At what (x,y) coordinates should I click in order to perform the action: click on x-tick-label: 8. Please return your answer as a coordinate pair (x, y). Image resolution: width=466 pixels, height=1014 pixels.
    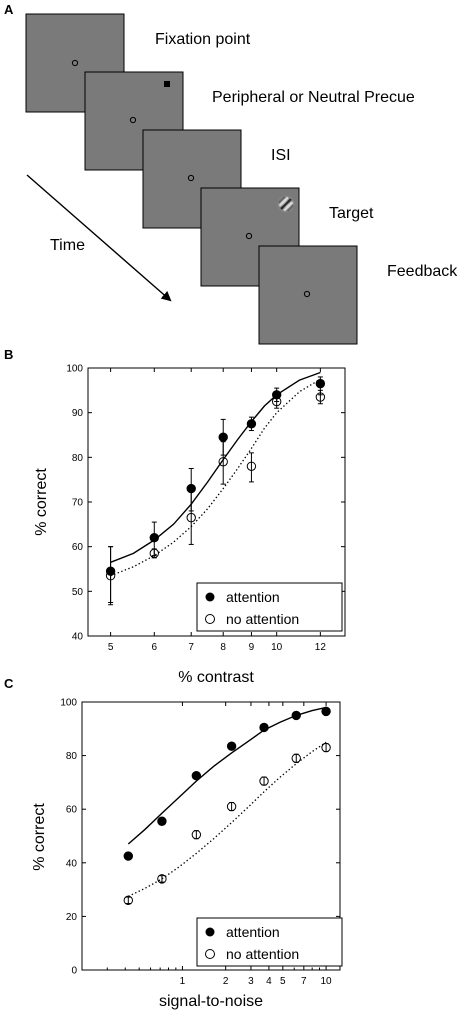
    Looking at the image, I should click on (223, 647).